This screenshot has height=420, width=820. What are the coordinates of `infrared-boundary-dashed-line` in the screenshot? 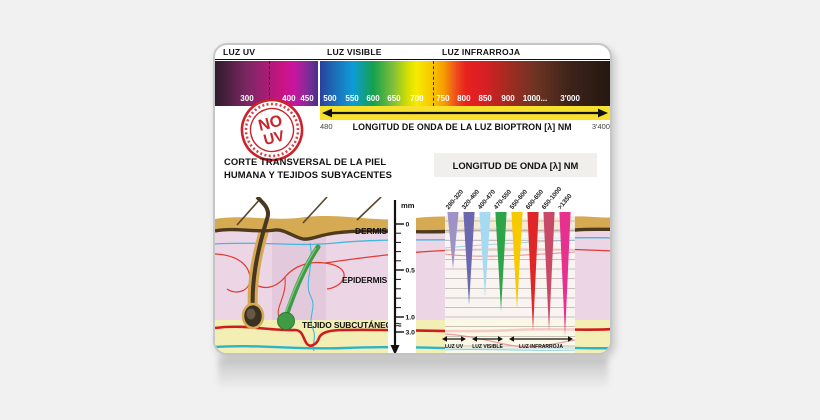 It's located at (433, 83).